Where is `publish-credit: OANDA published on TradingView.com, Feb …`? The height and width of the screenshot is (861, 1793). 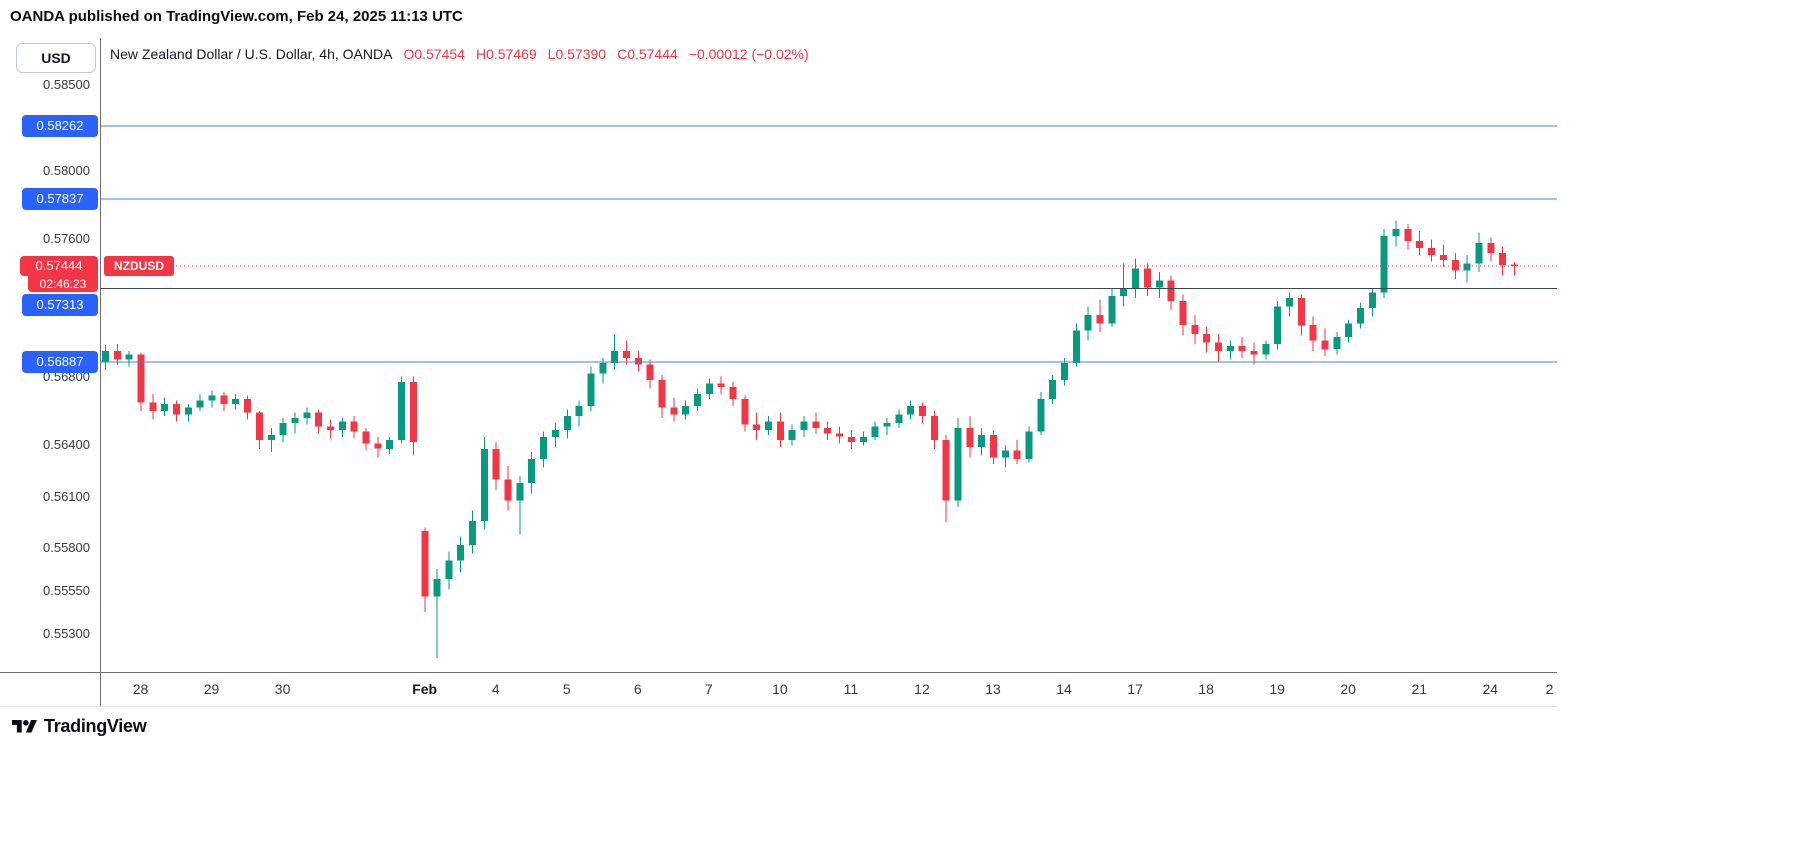
publish-credit: OANDA published on TradingView.com, Feb … is located at coordinates (236, 16).